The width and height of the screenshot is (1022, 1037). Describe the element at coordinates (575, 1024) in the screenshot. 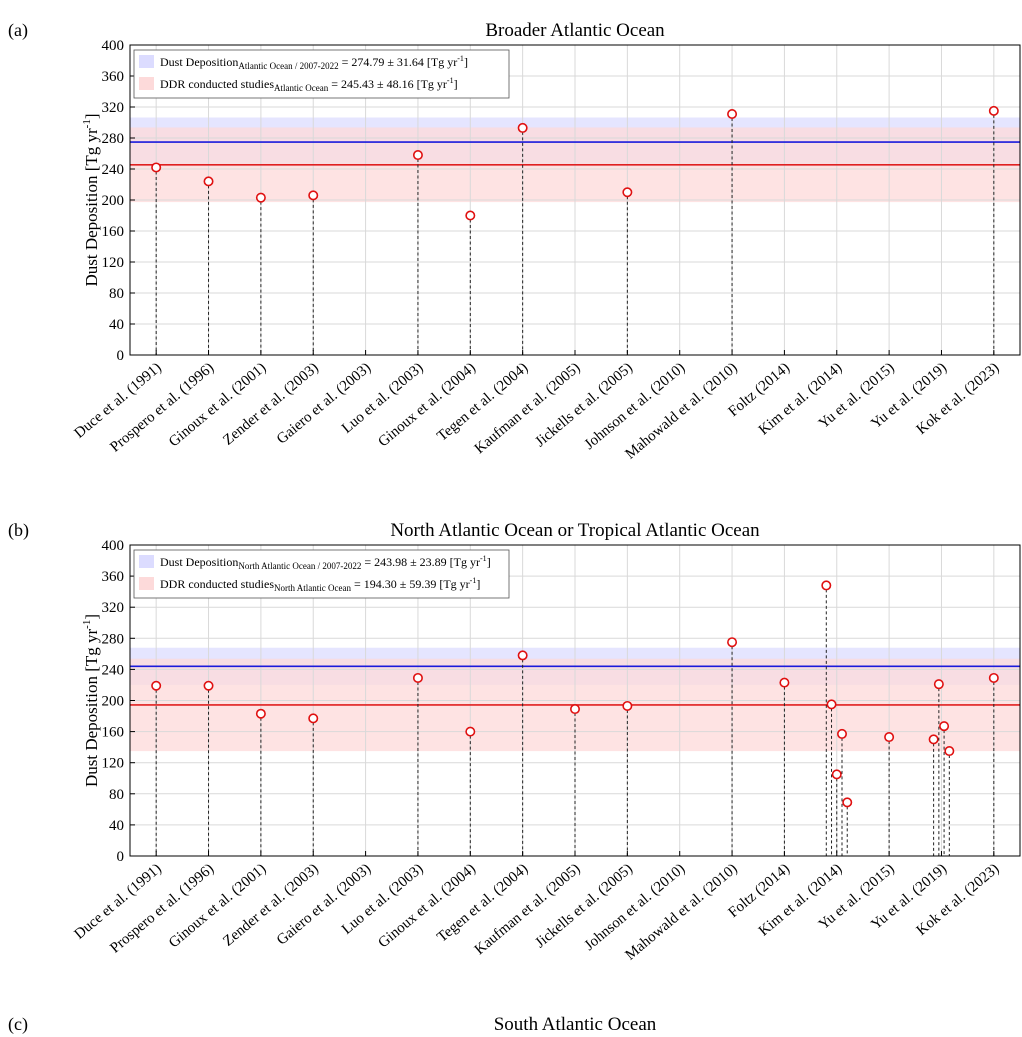

I see `chart-title: South Atlantic Ocean` at that location.